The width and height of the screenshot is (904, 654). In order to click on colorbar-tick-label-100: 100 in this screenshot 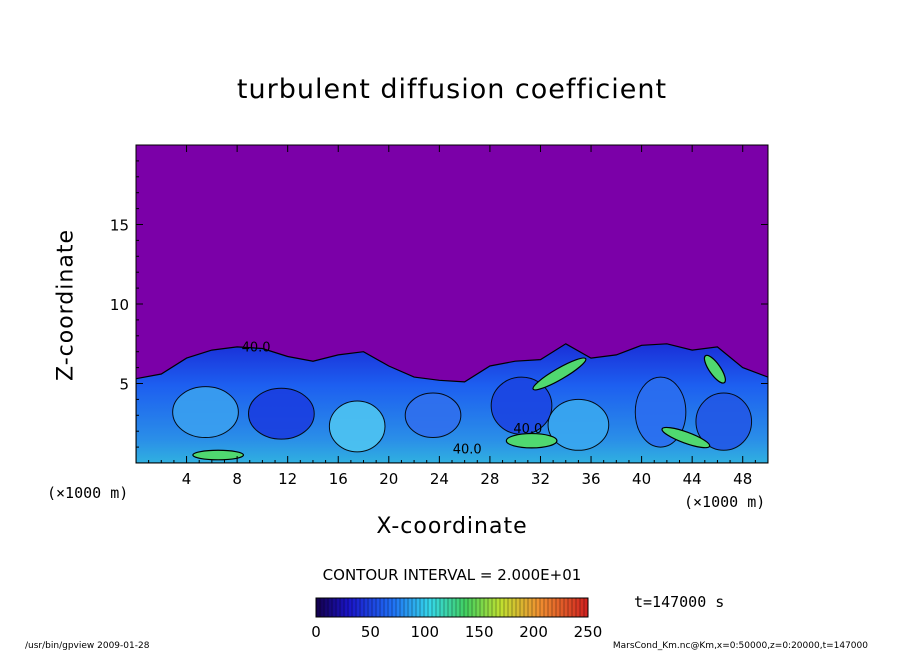, I will do `click(424, 632)`.